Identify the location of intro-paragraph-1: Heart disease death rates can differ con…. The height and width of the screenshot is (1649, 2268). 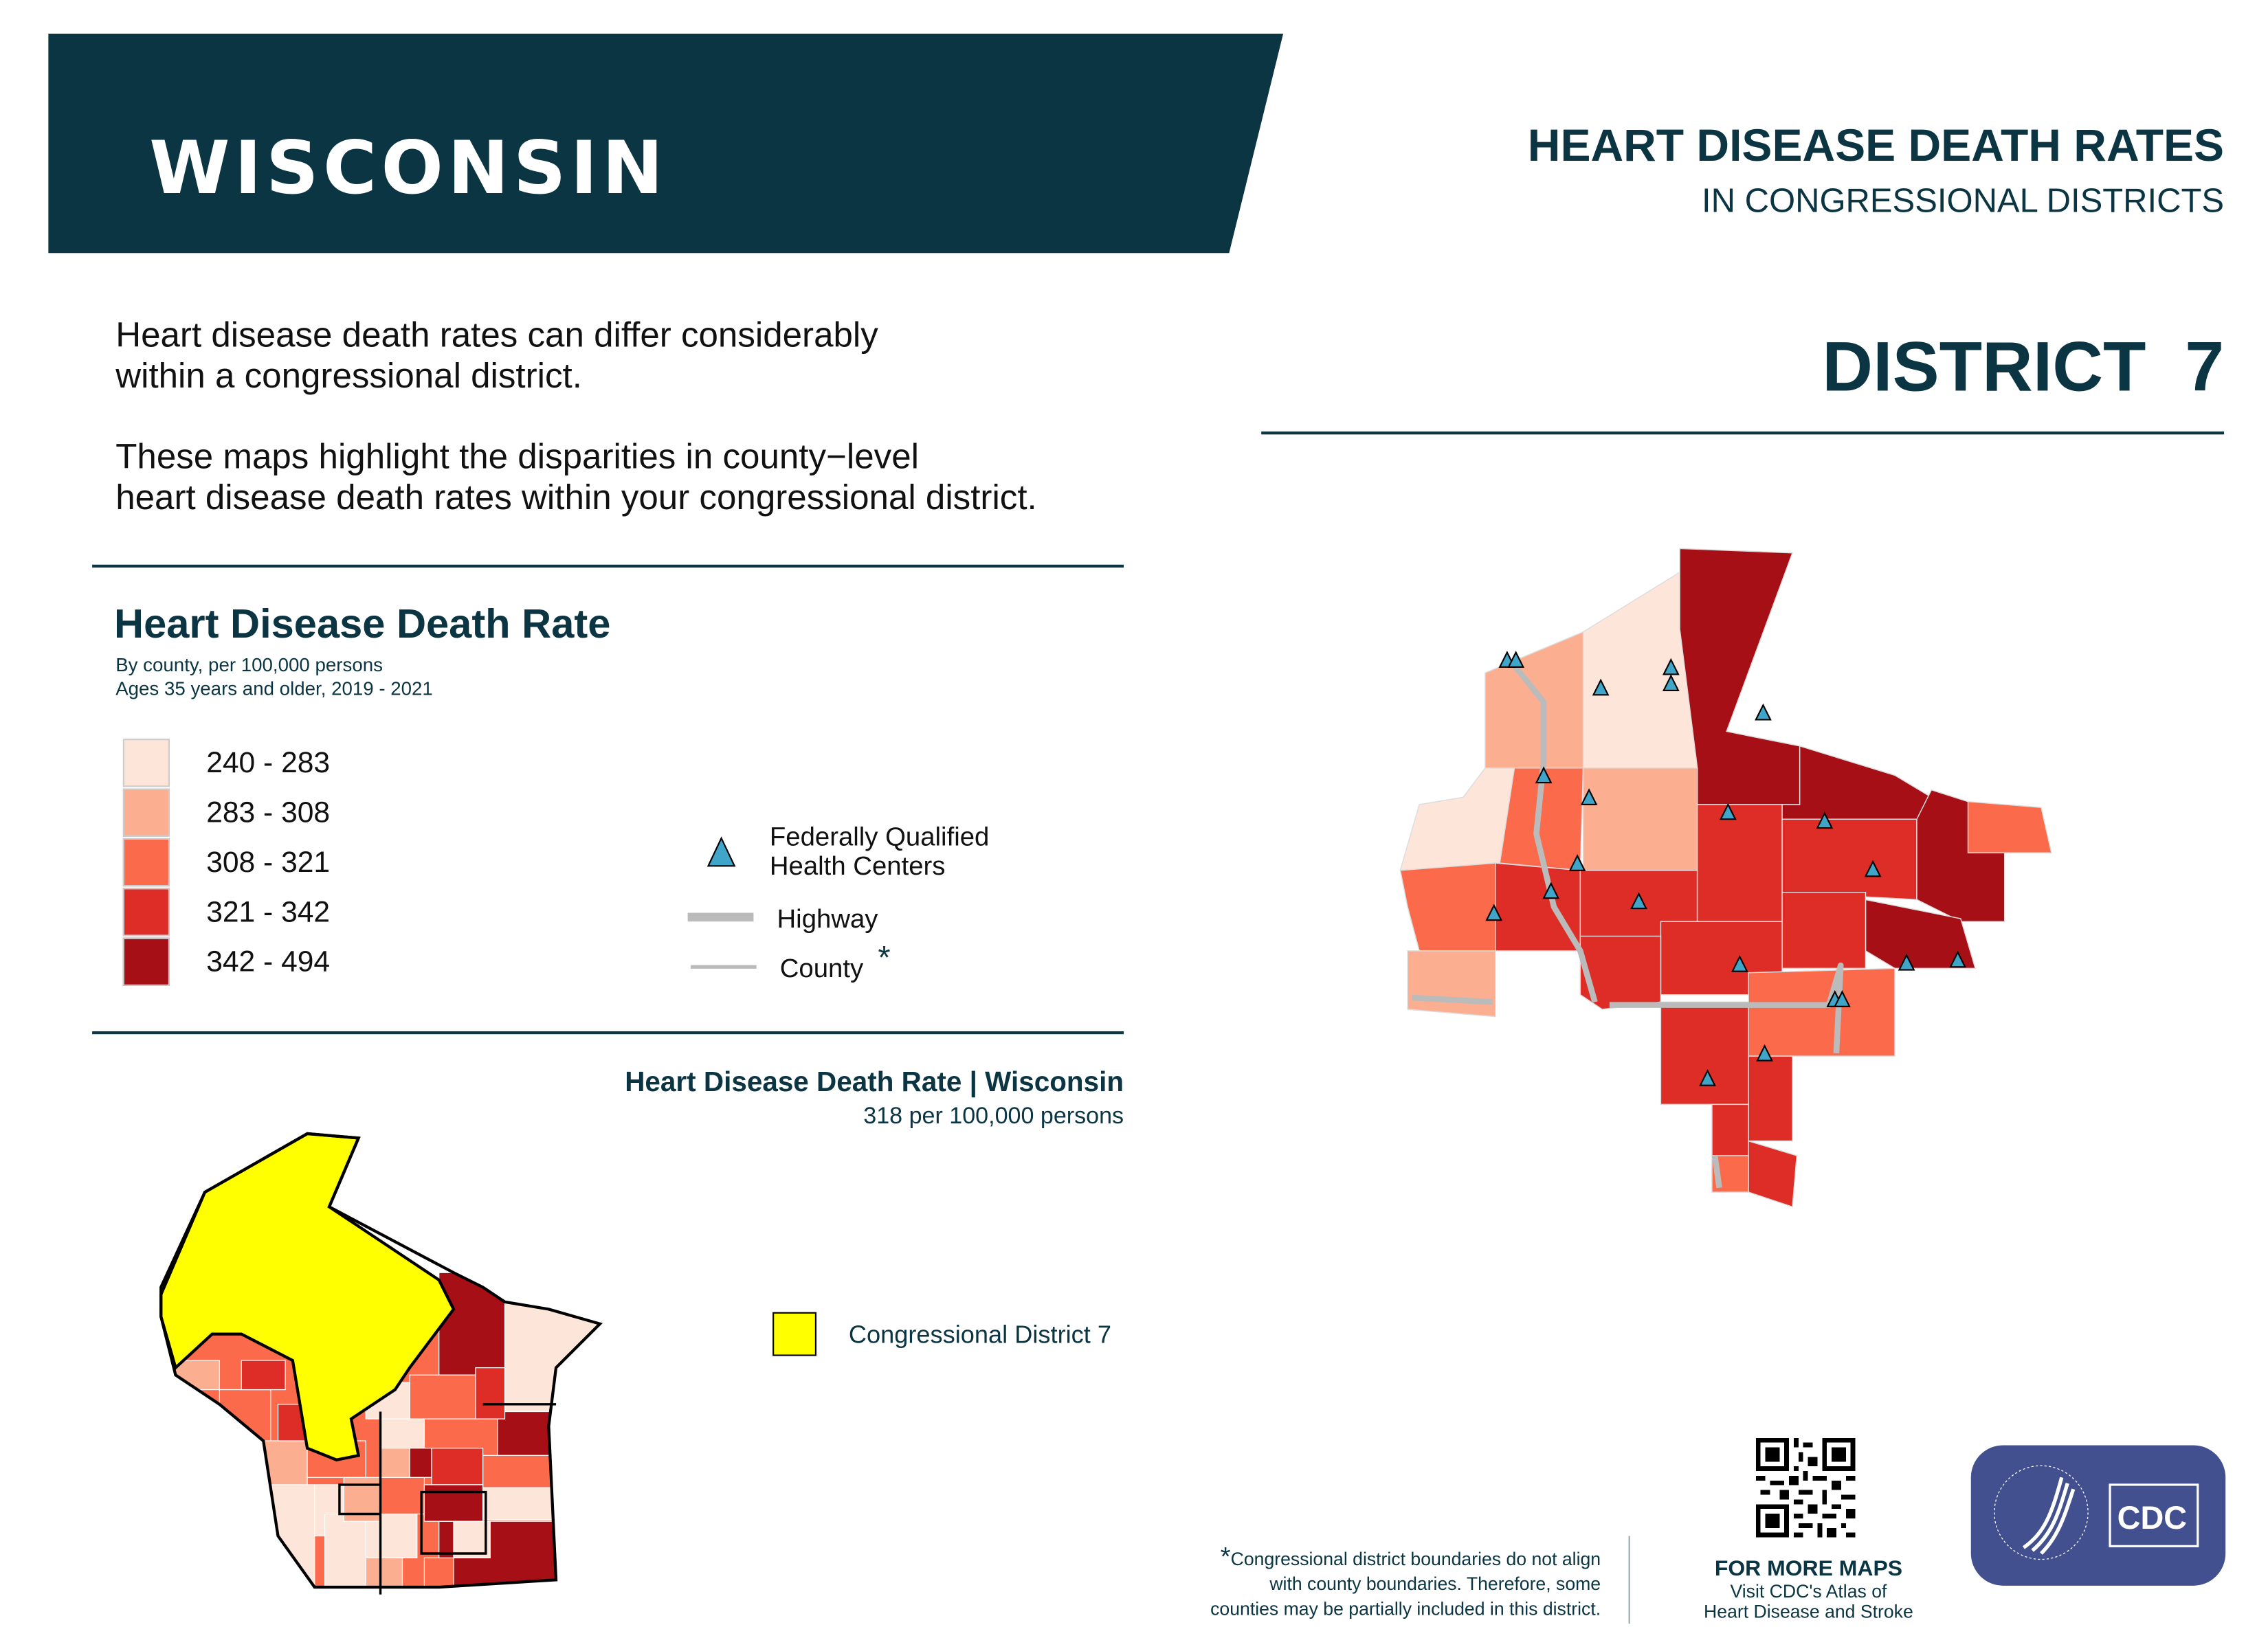
(496, 357).